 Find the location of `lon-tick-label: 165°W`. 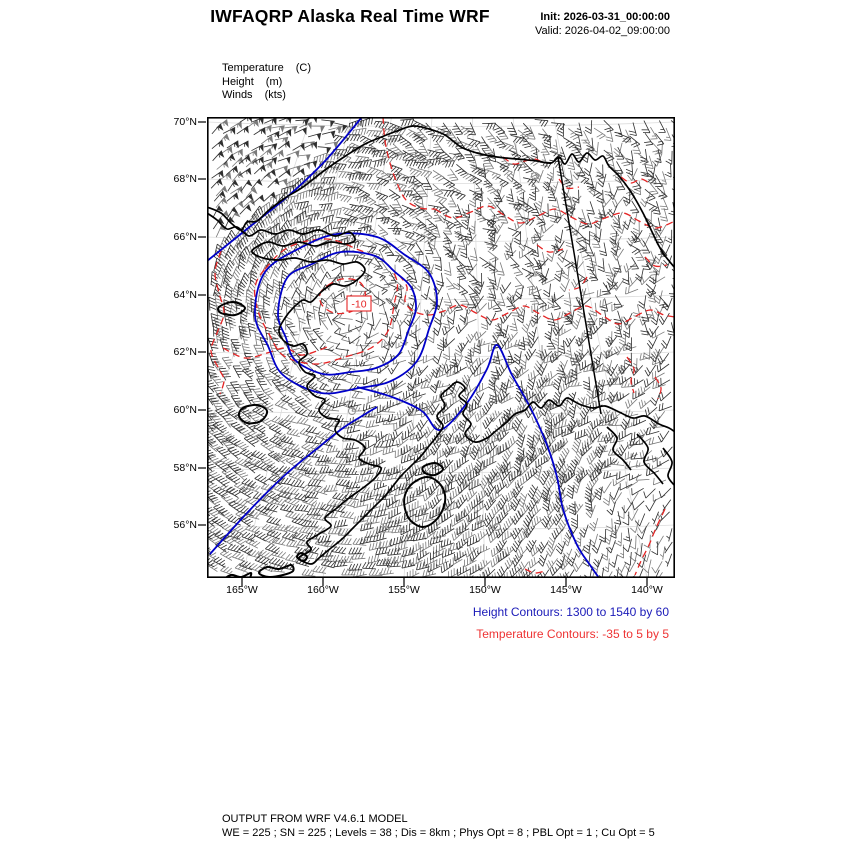

lon-tick-label: 165°W is located at coordinates (242, 590).